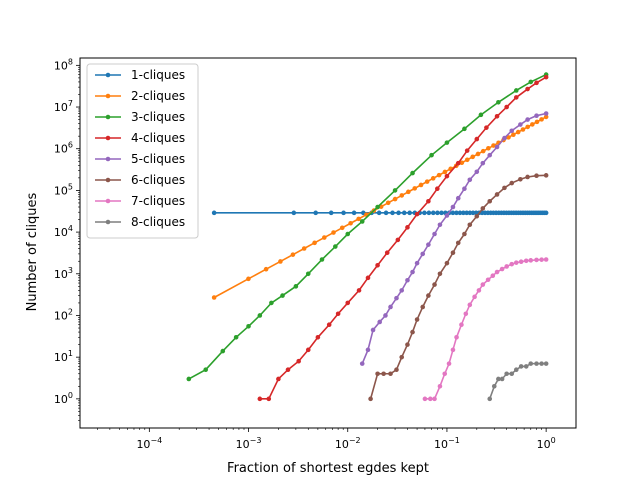  I want to click on x-tick-label: 10⁻¹, so click(447, 443).